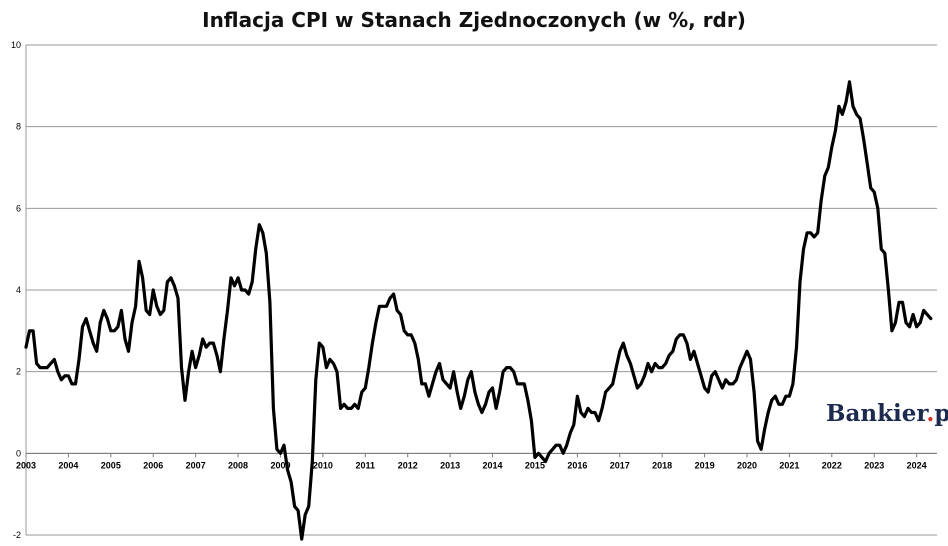  I want to click on x-tick-label: 2006, so click(153, 465).